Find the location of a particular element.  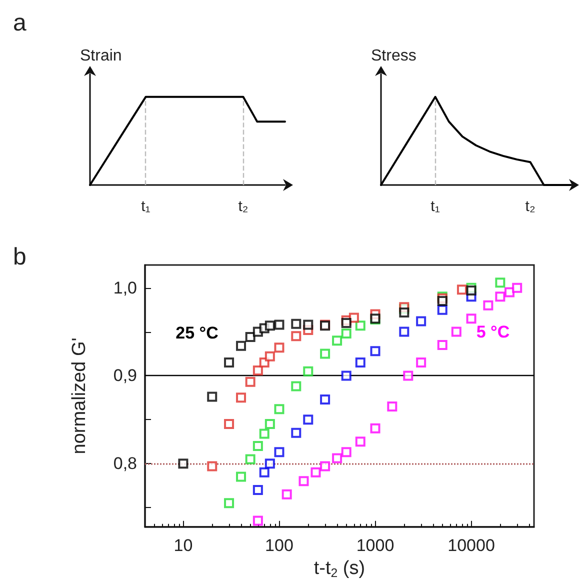

x-tick-label: 1000 is located at coordinates (375, 545).